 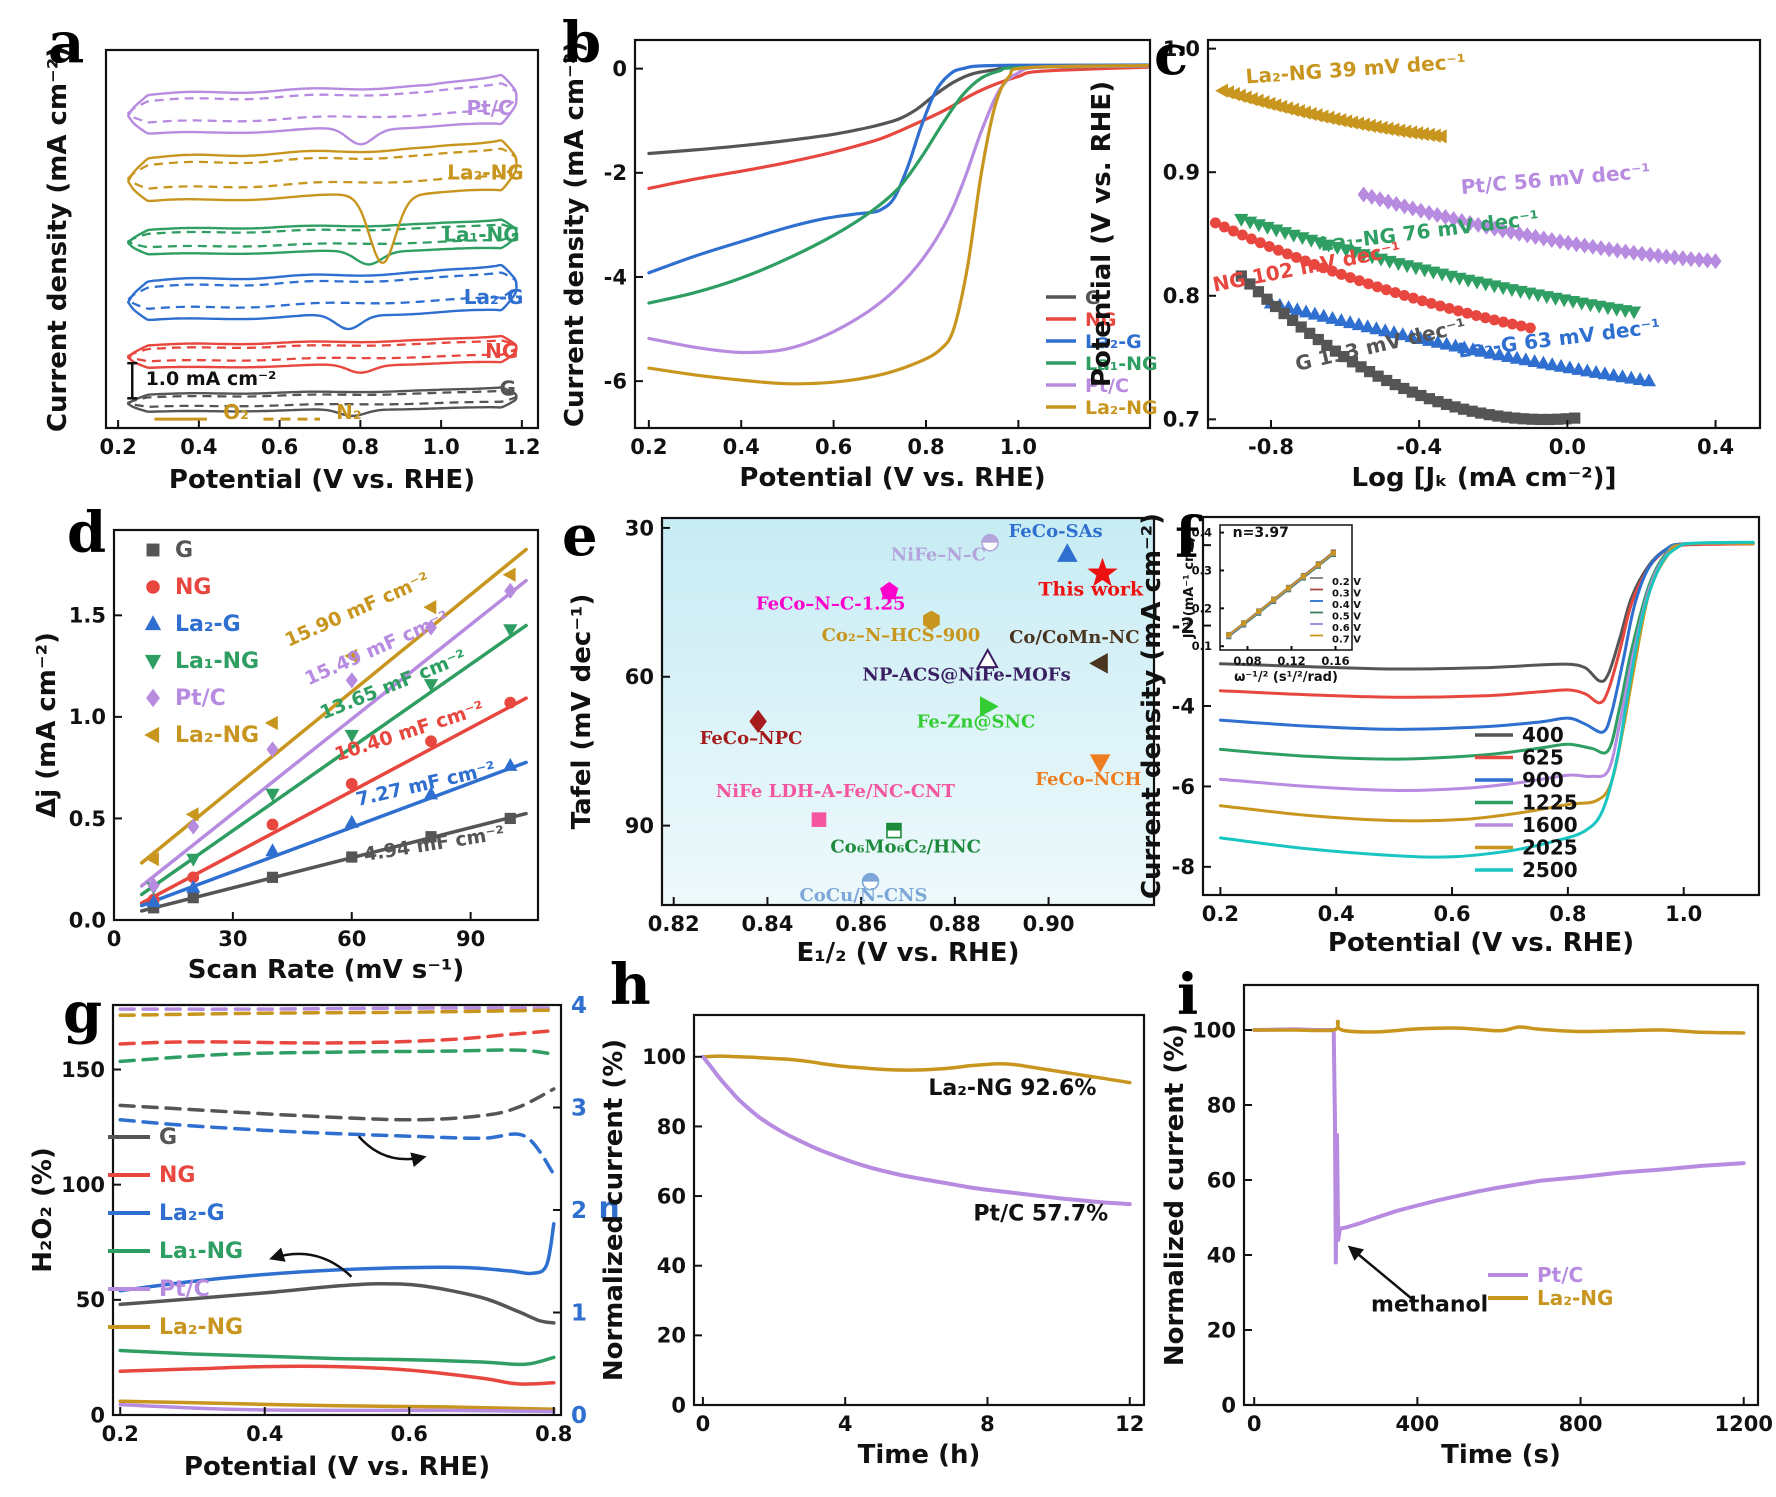 I want to click on svg-text: 1600, so click(x=1550, y=825).